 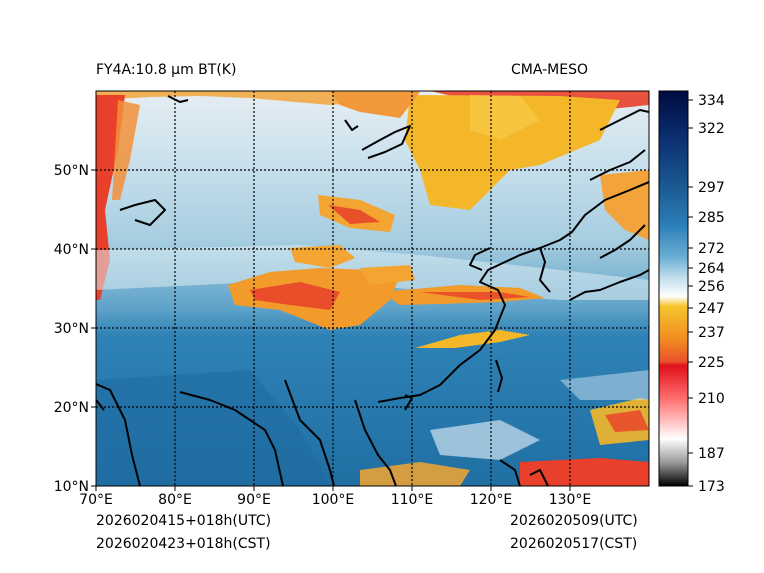 What do you see at coordinates (711, 287) in the screenshot?
I see `colorbar-tick-label: 256` at bounding box center [711, 287].